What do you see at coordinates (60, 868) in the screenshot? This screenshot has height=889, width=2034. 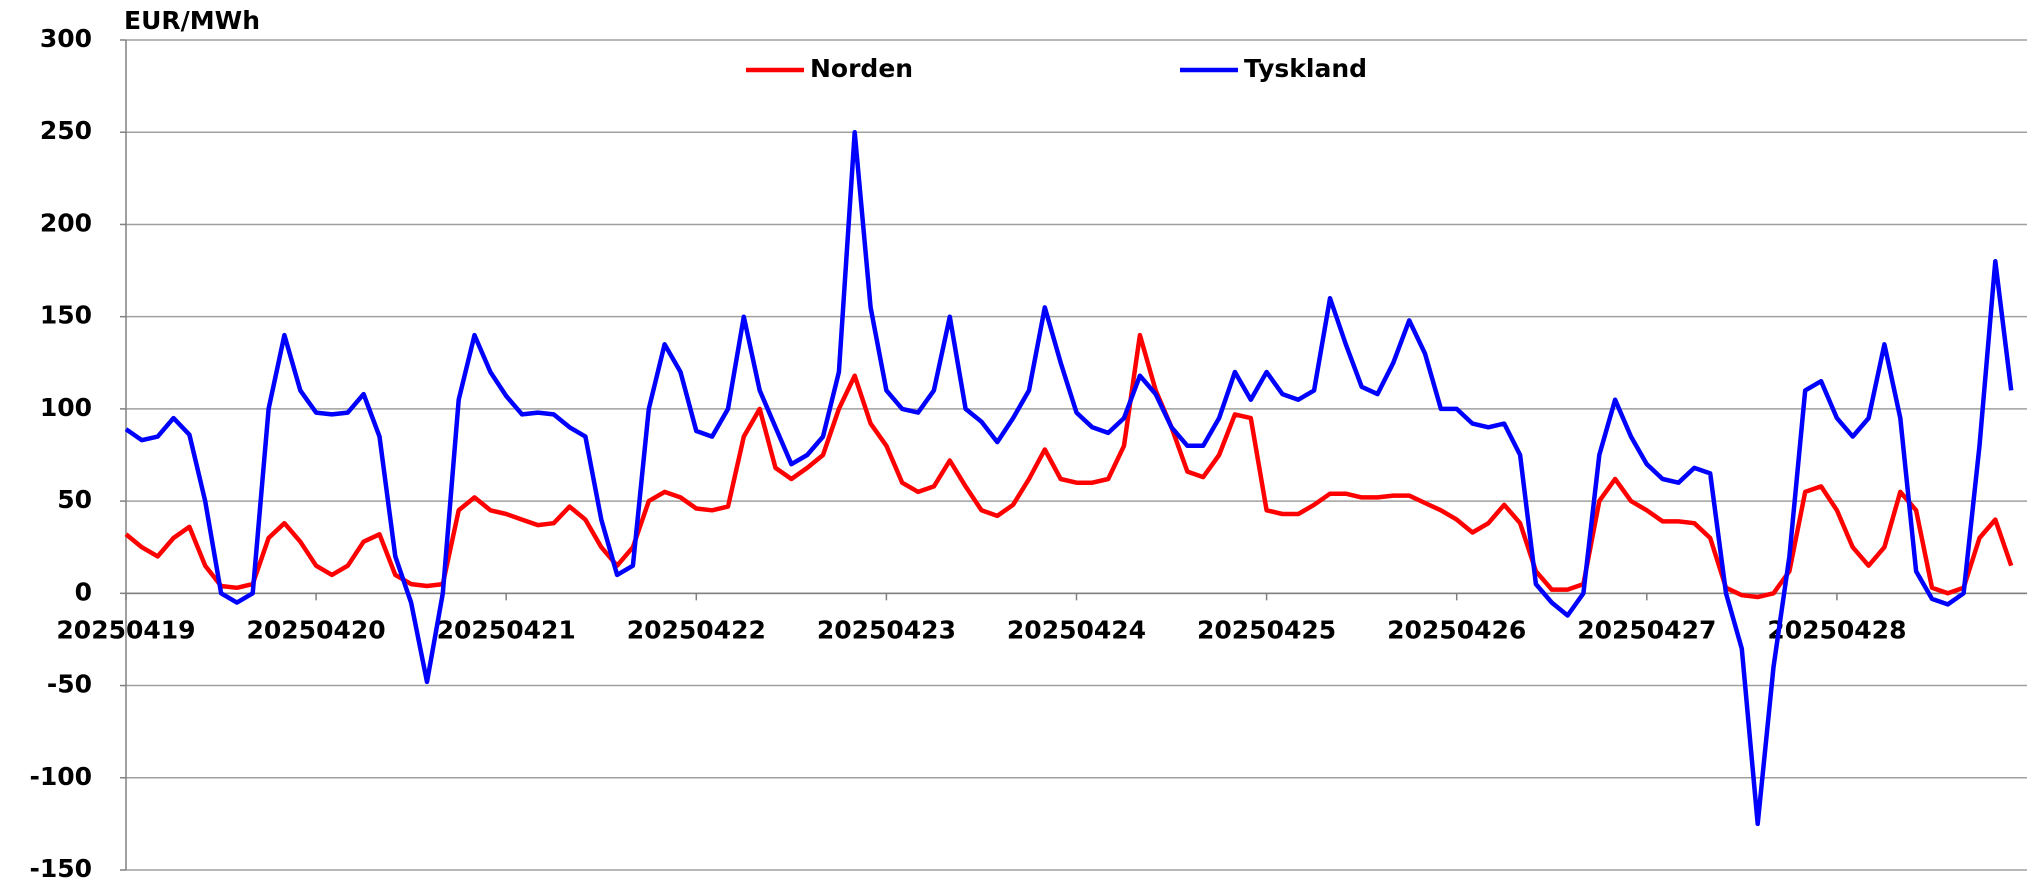 I see `y-tick-label: -150` at bounding box center [60, 868].